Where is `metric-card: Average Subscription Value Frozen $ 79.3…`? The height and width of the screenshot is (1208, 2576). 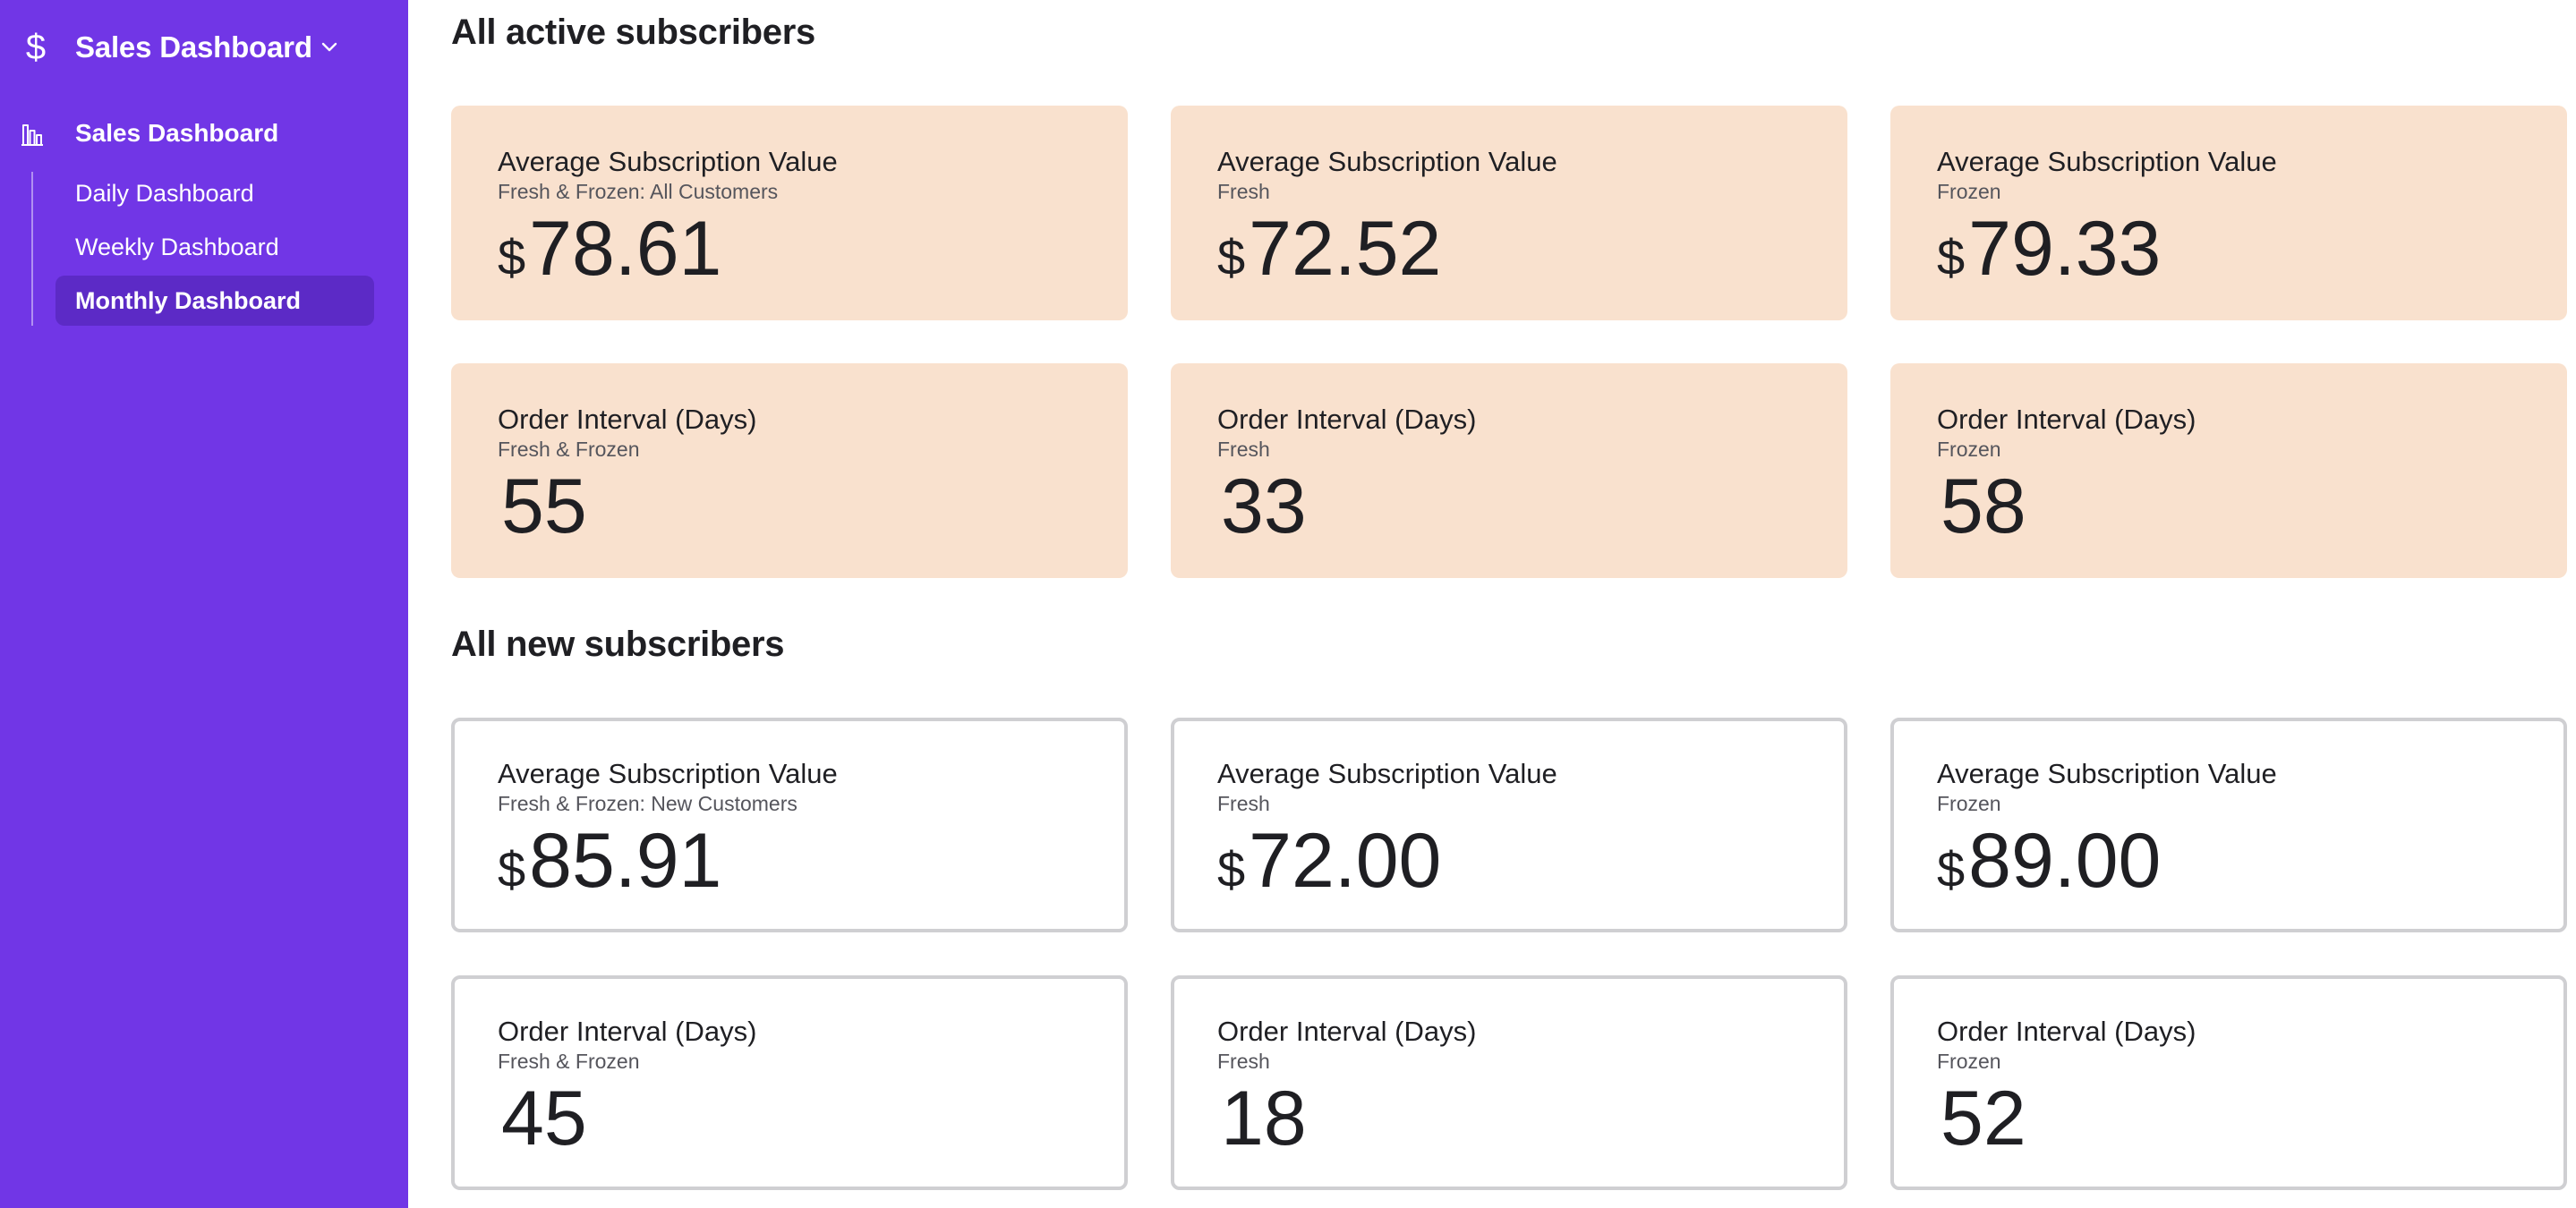
metric-card: Average Subscription Value Frozen $ 79.3… is located at coordinates (2228, 213).